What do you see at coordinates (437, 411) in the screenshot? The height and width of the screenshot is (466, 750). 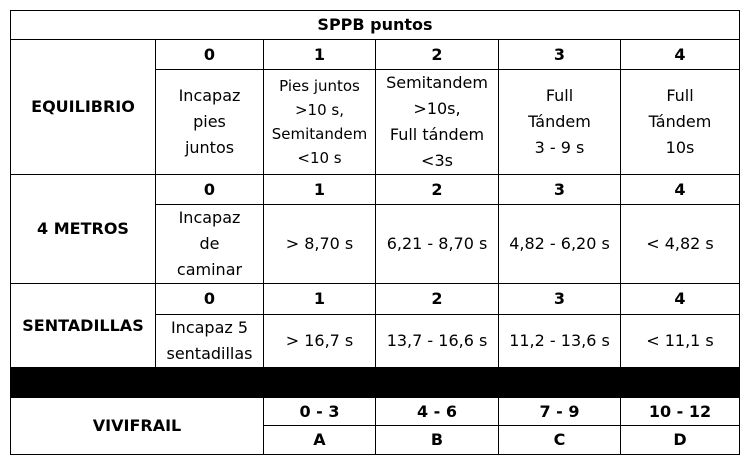 I see `vivifrail-range: 4 - 6` at bounding box center [437, 411].